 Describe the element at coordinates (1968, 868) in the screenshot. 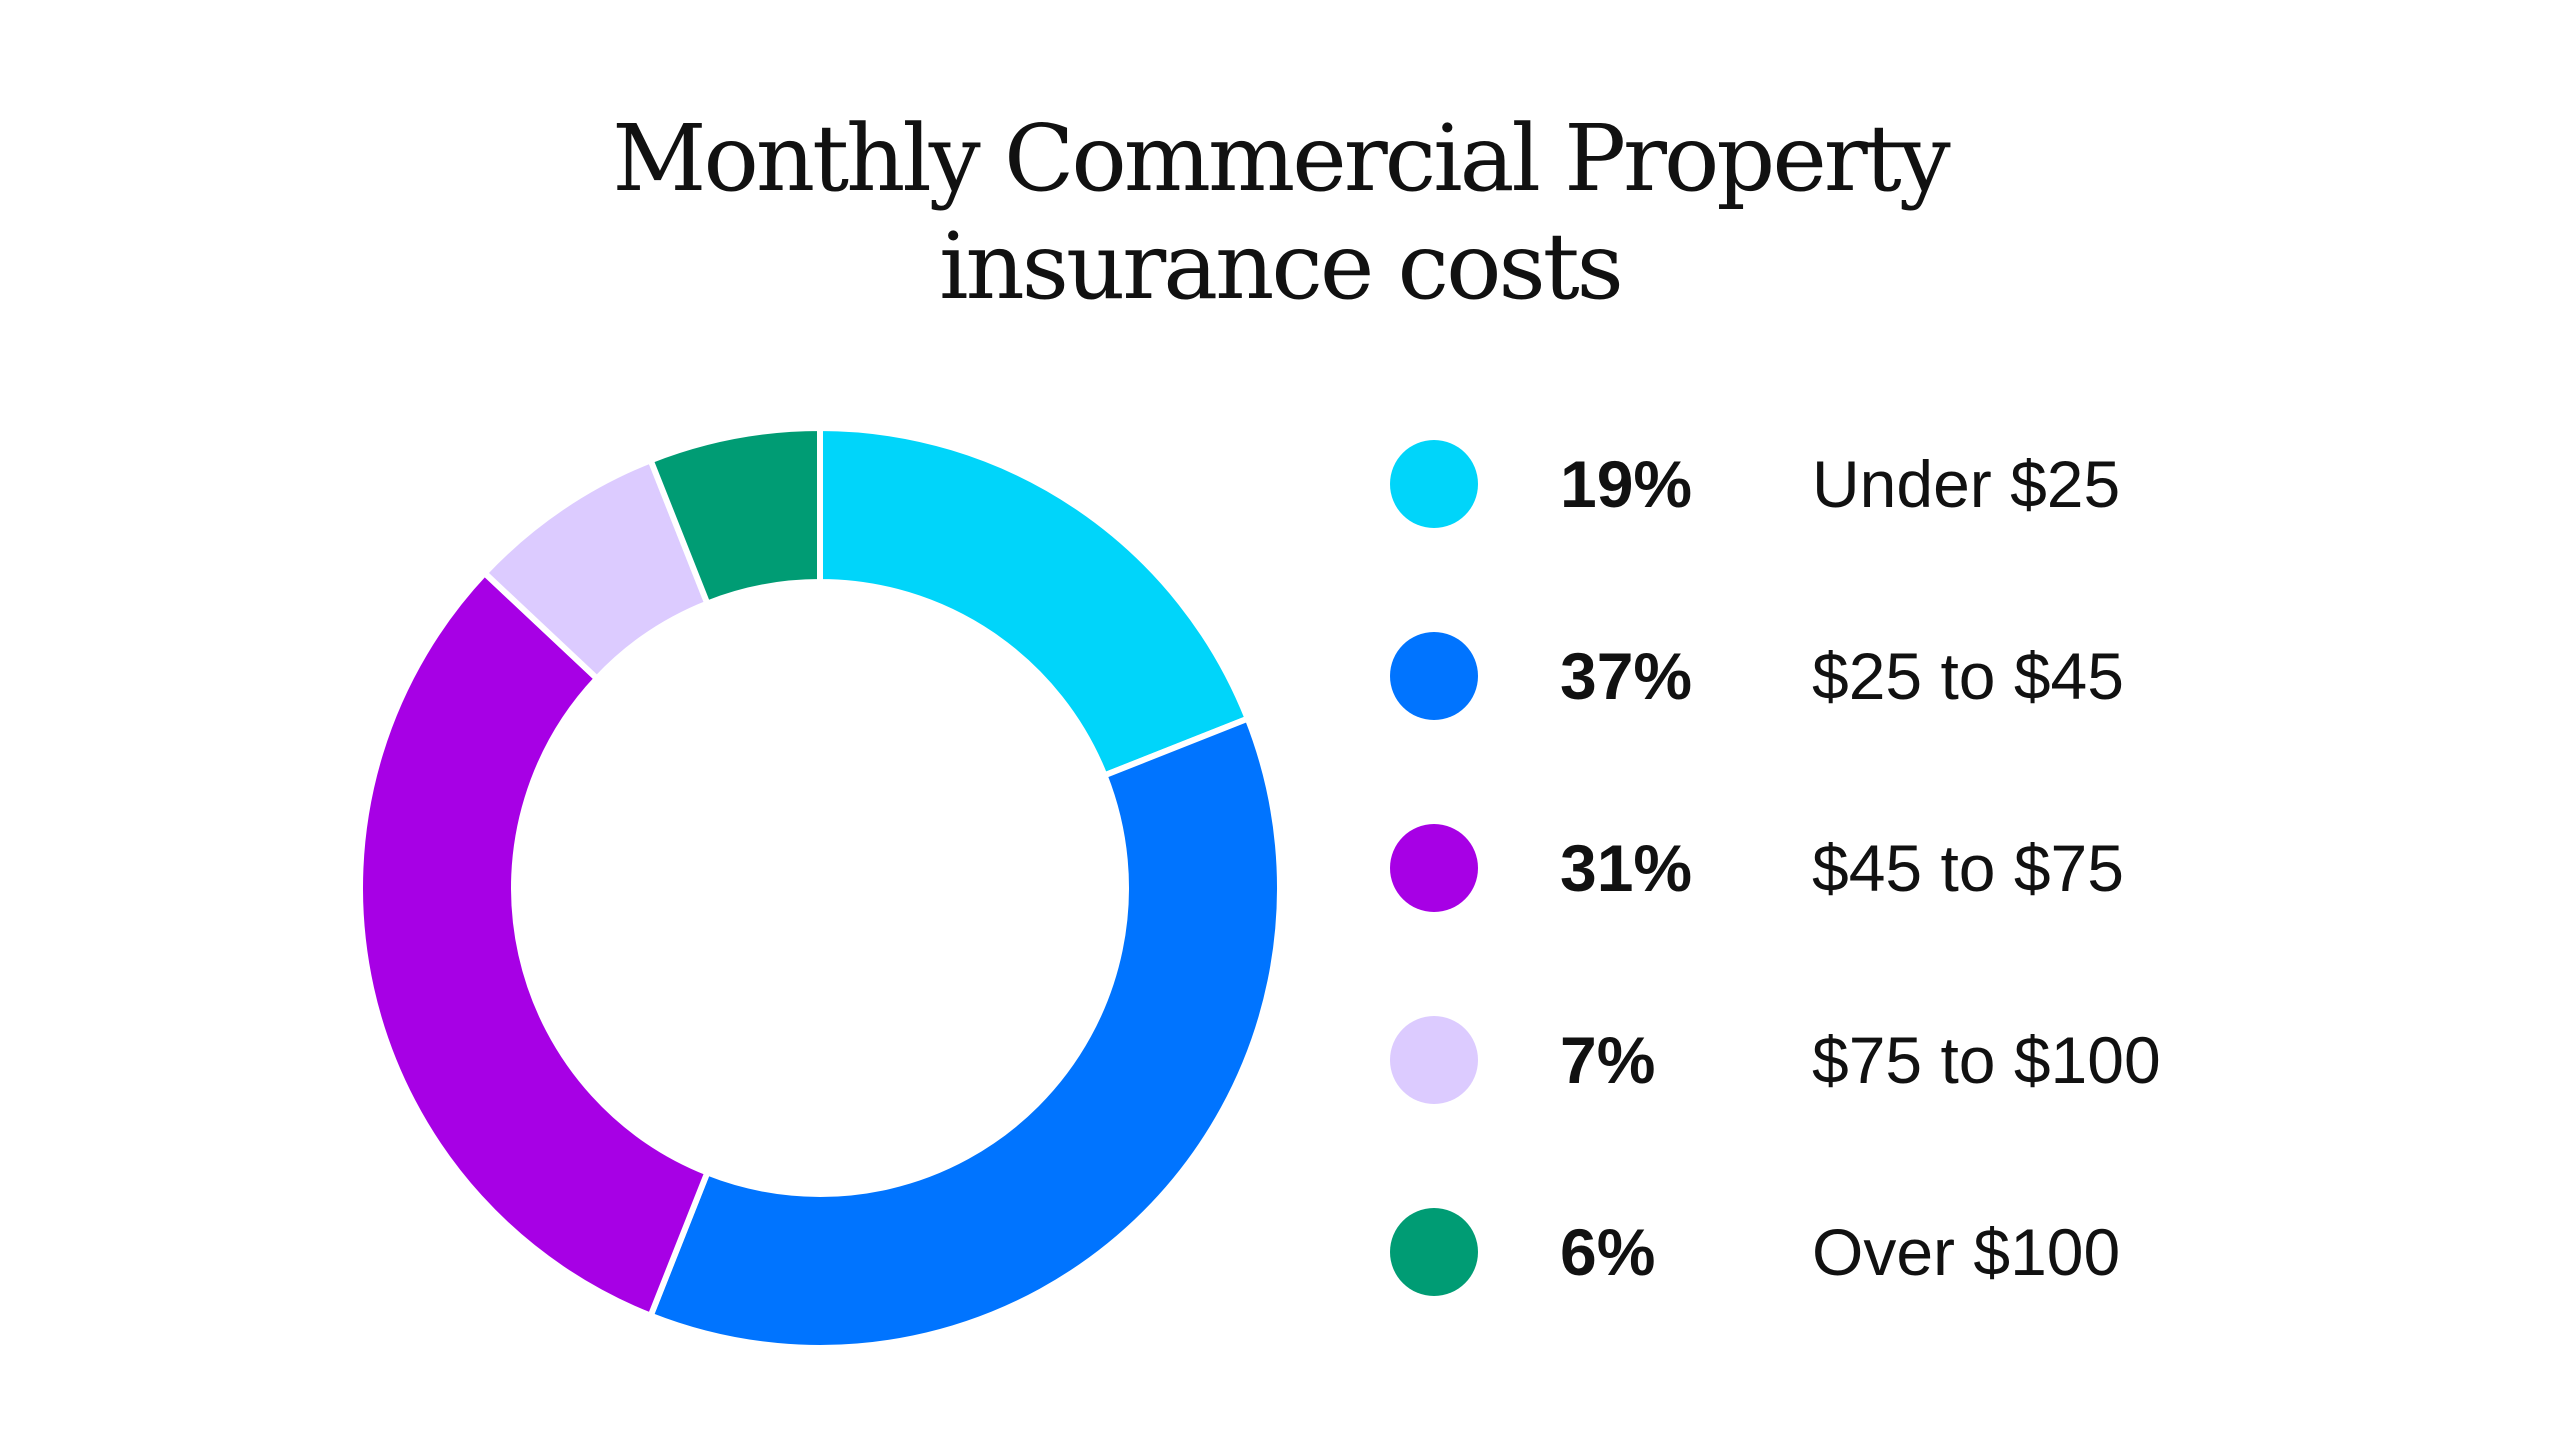

I see `legend-label: $45 to $75` at that location.